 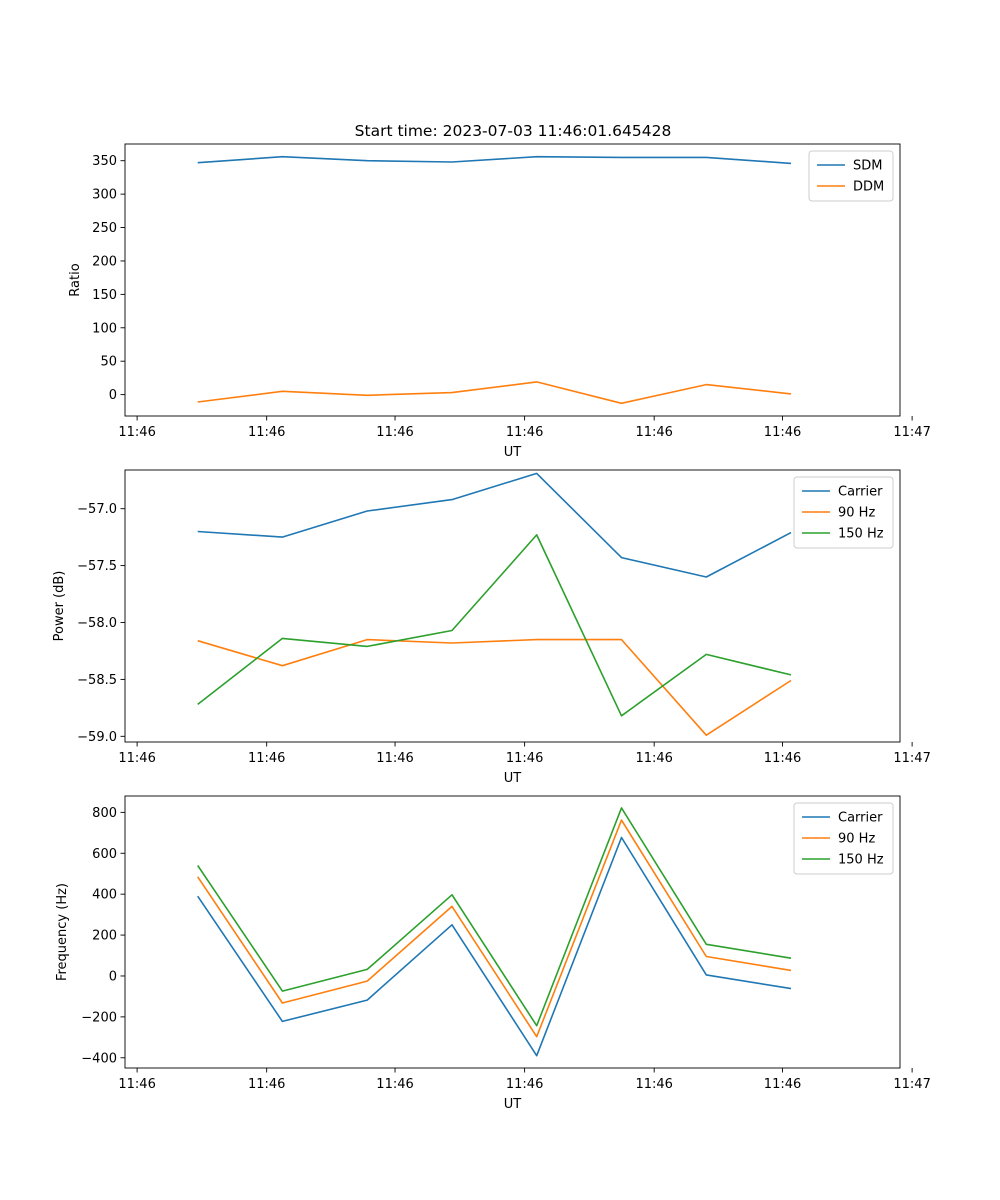 What do you see at coordinates (104, 854) in the screenshot?
I see `y-tick-label: 600` at bounding box center [104, 854].